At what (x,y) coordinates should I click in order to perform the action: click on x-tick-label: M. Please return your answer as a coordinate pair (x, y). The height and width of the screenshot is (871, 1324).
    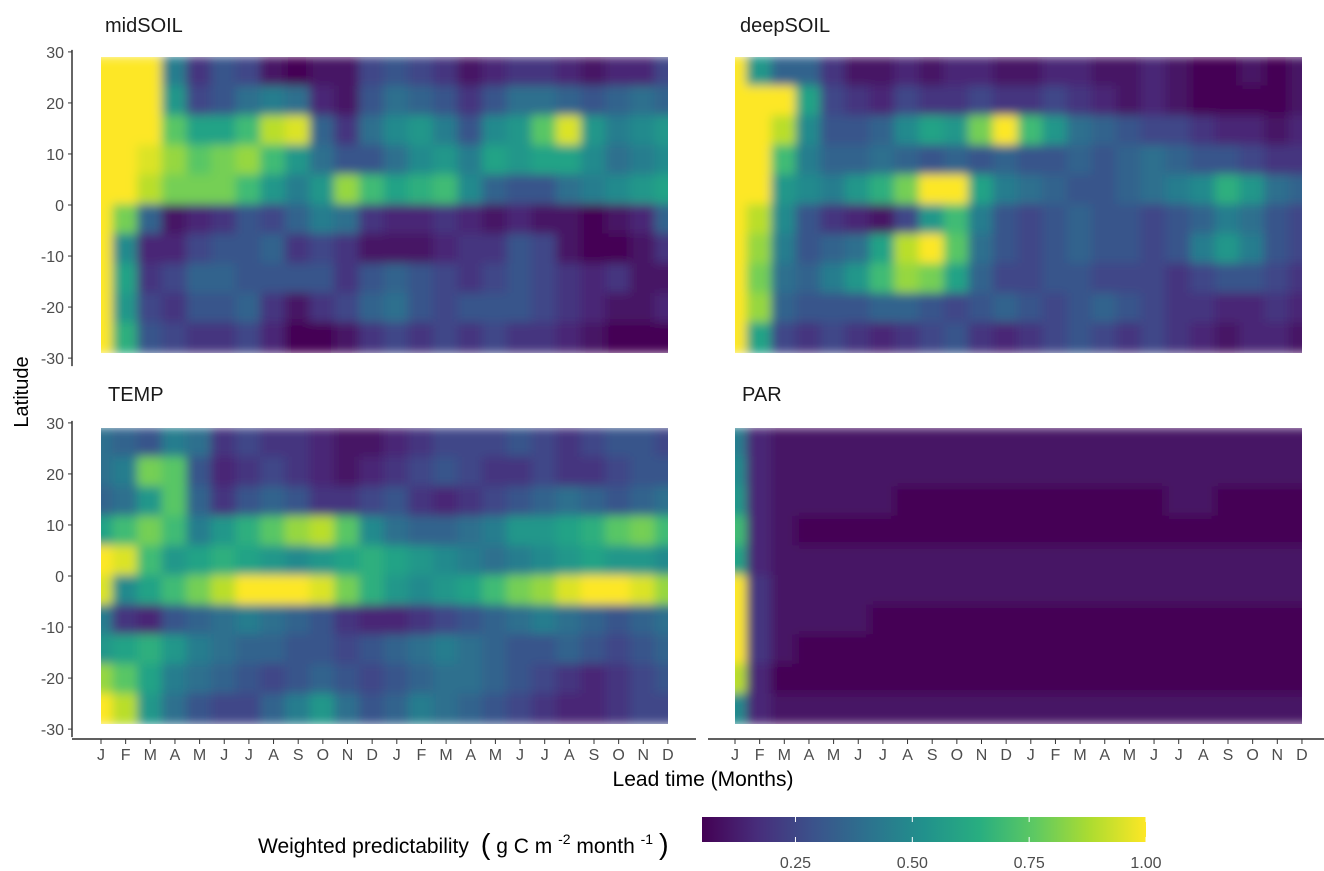
    Looking at the image, I should click on (150, 755).